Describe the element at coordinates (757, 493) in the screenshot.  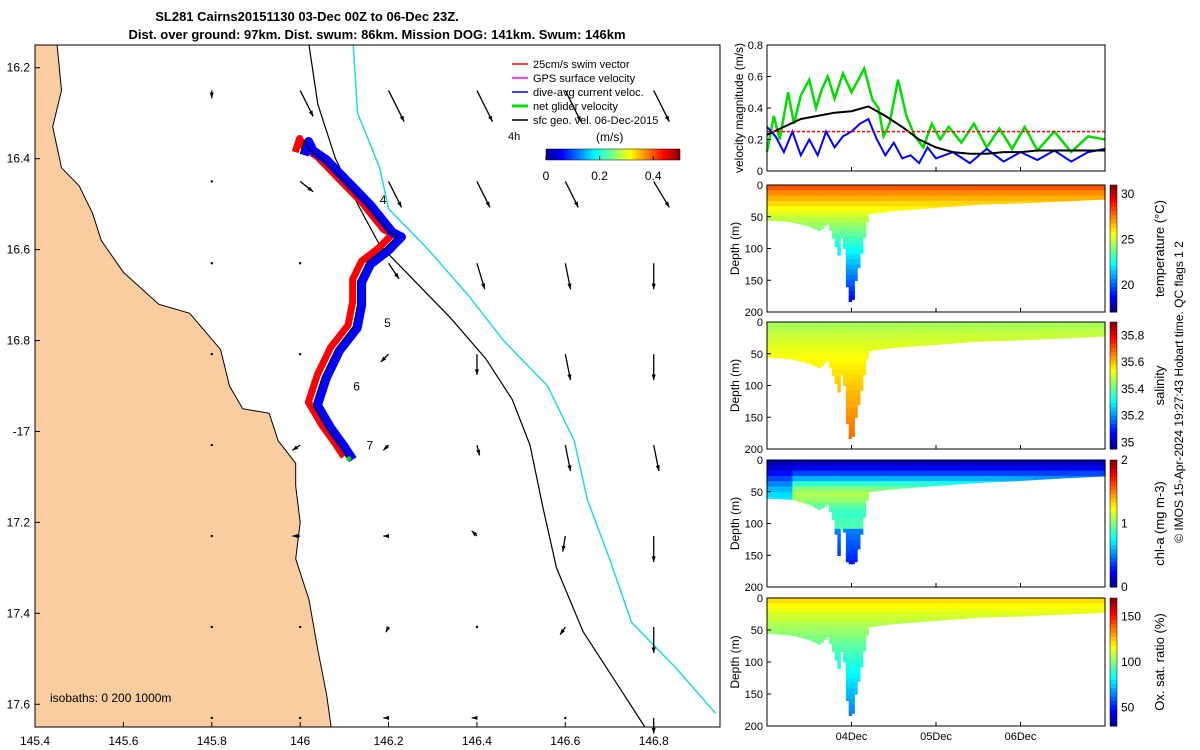
I see `profile-y-tick-label: 50` at that location.